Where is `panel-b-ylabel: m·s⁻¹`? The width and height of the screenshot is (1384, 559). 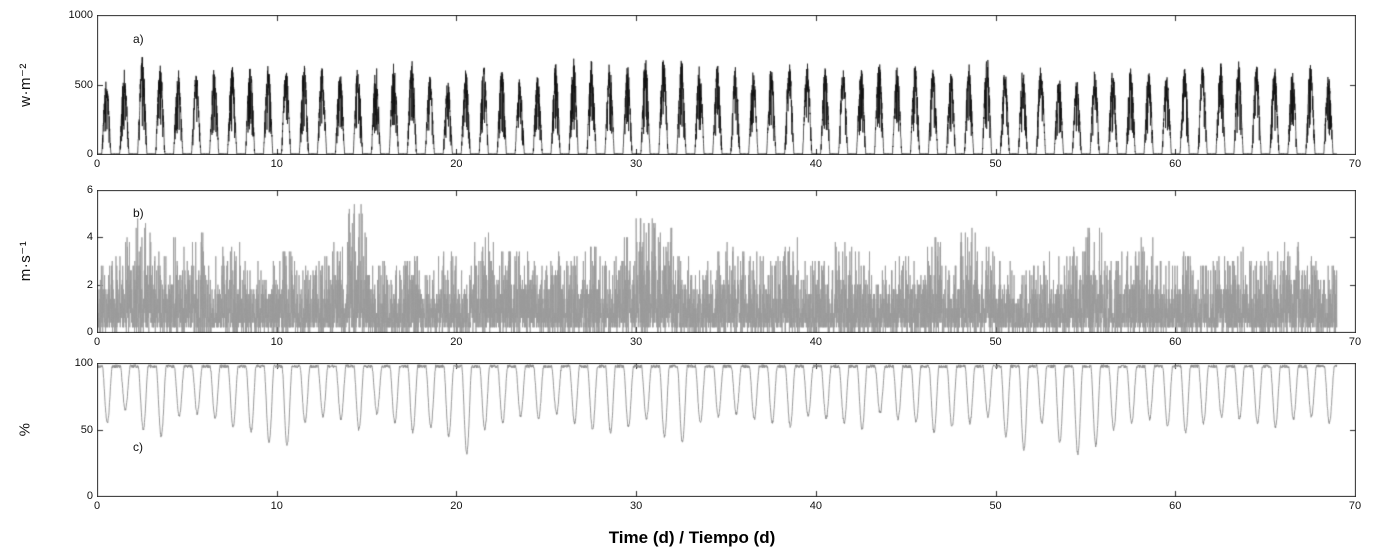
panel-b-ylabel: m·s⁻¹ is located at coordinates (25, 261).